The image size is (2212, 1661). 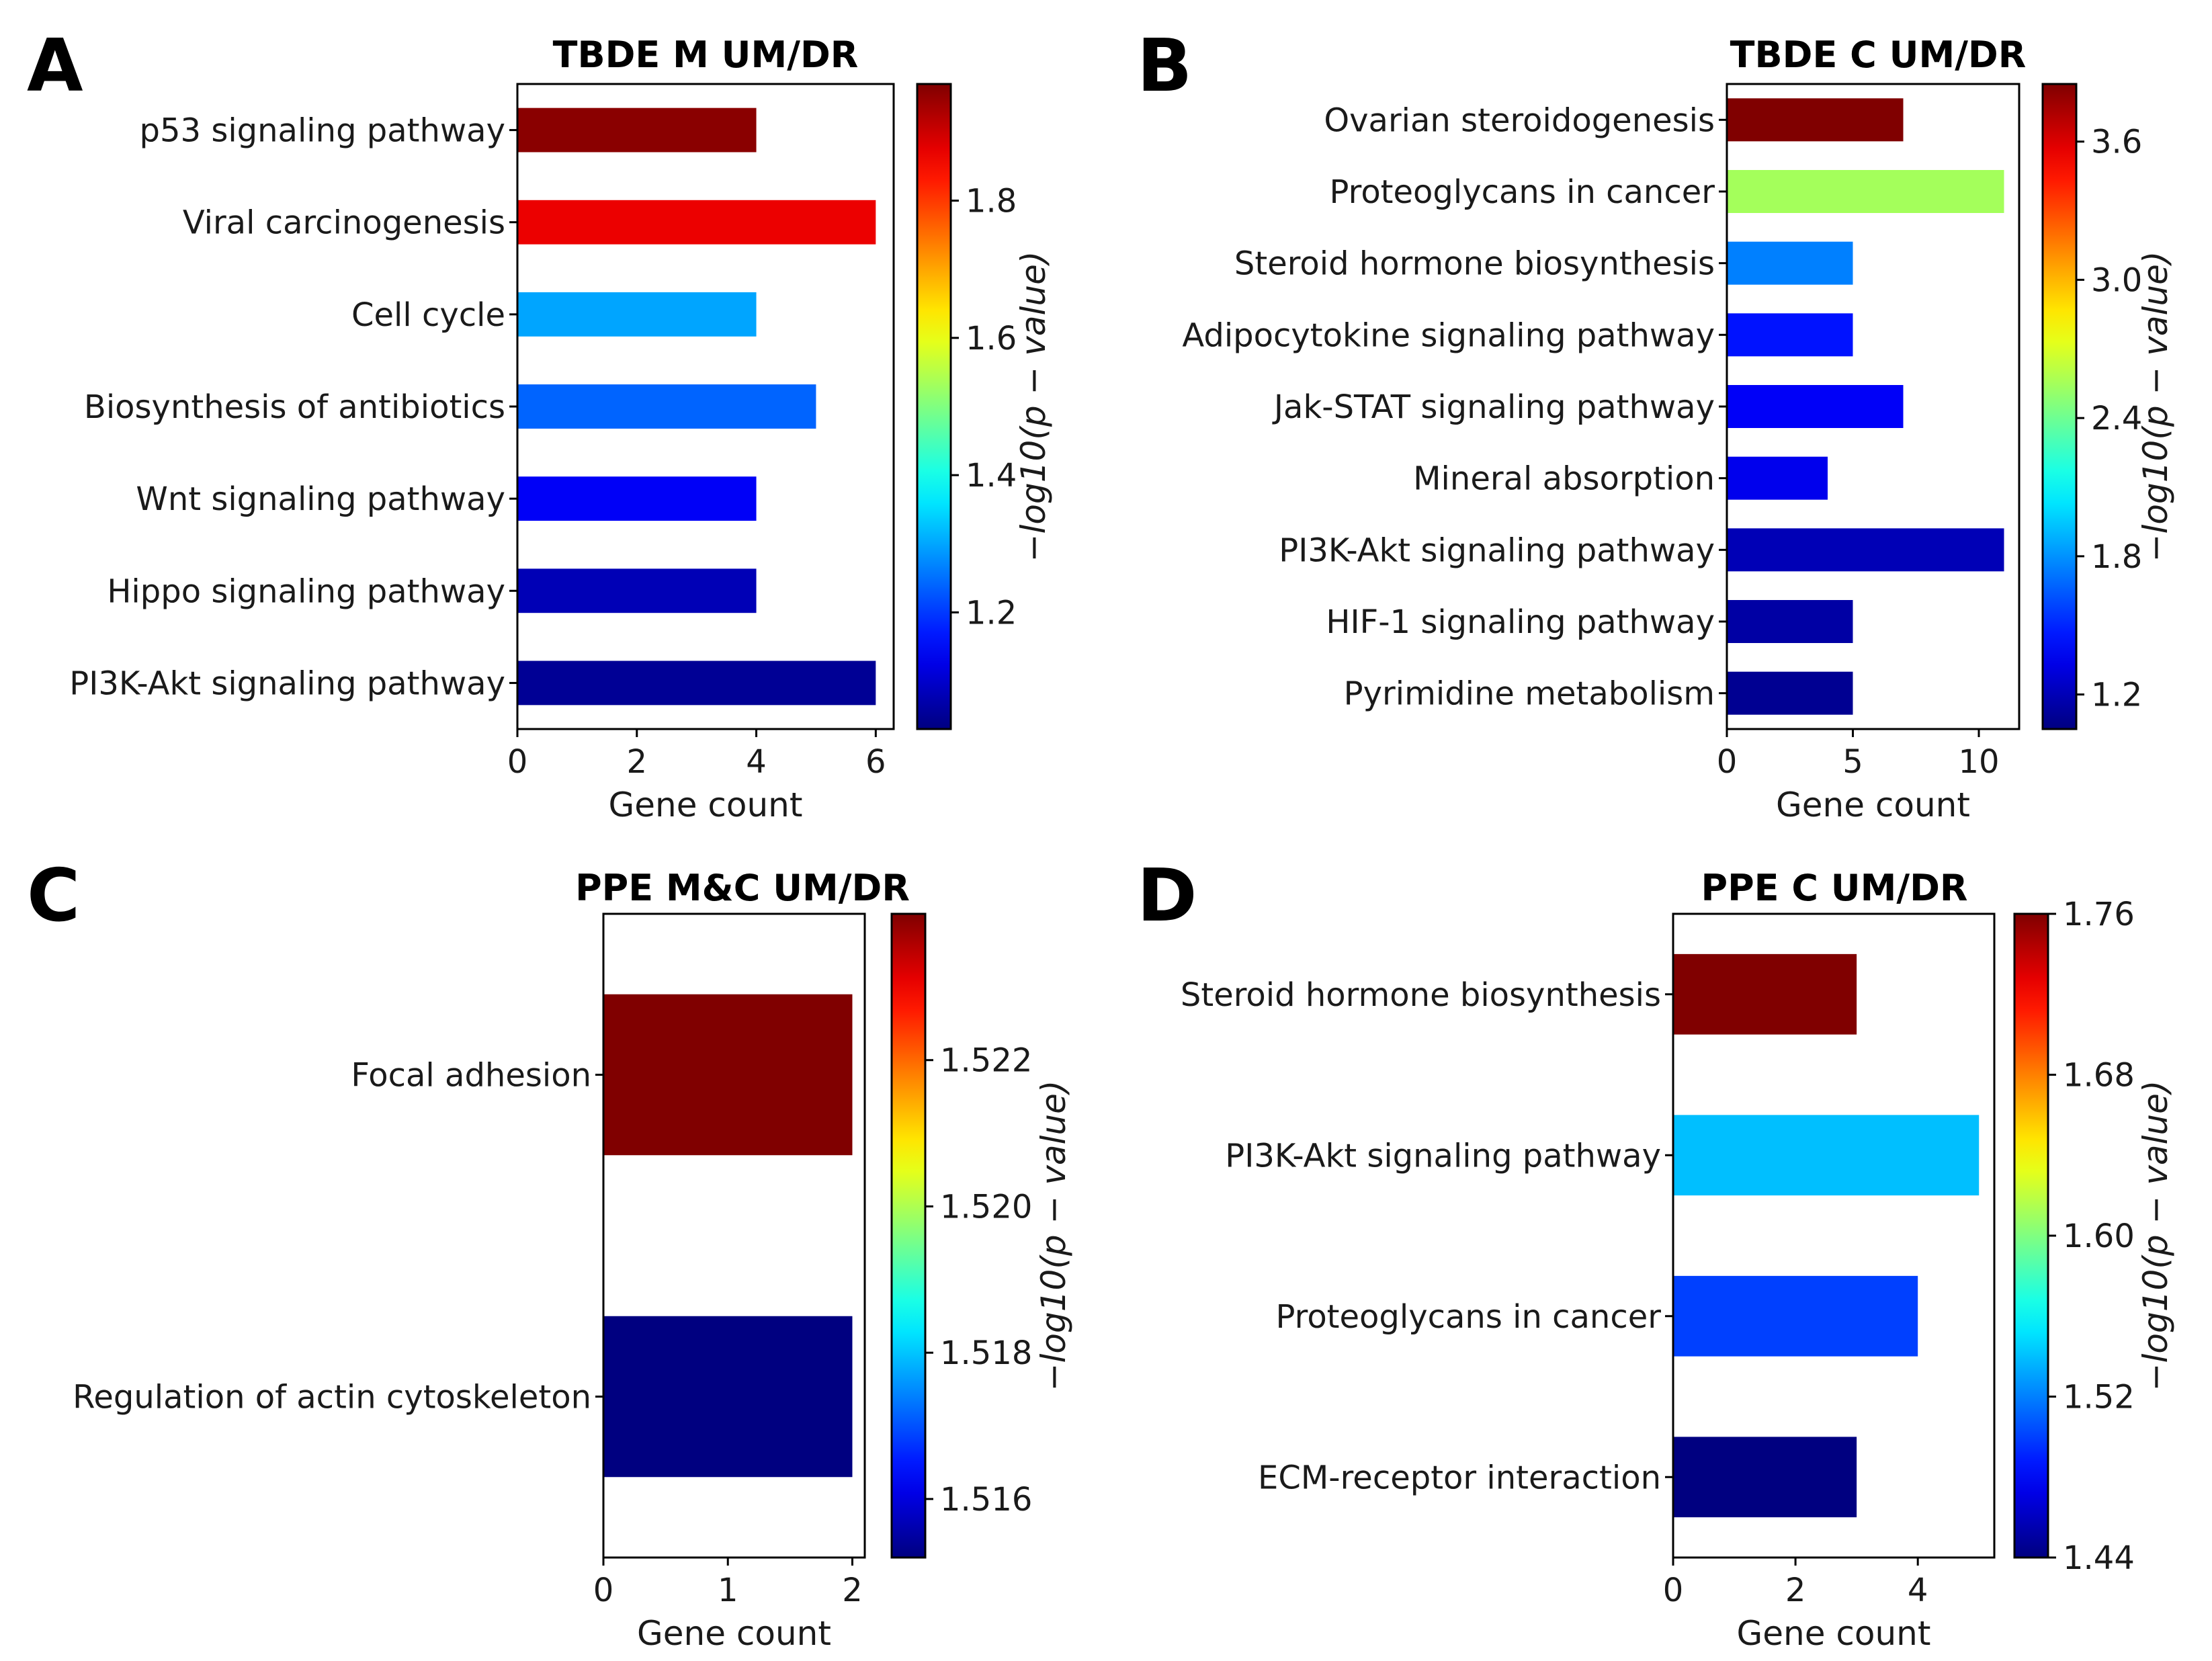 I want to click on chart-title: PPE C UM/DR, so click(x=1834, y=888).